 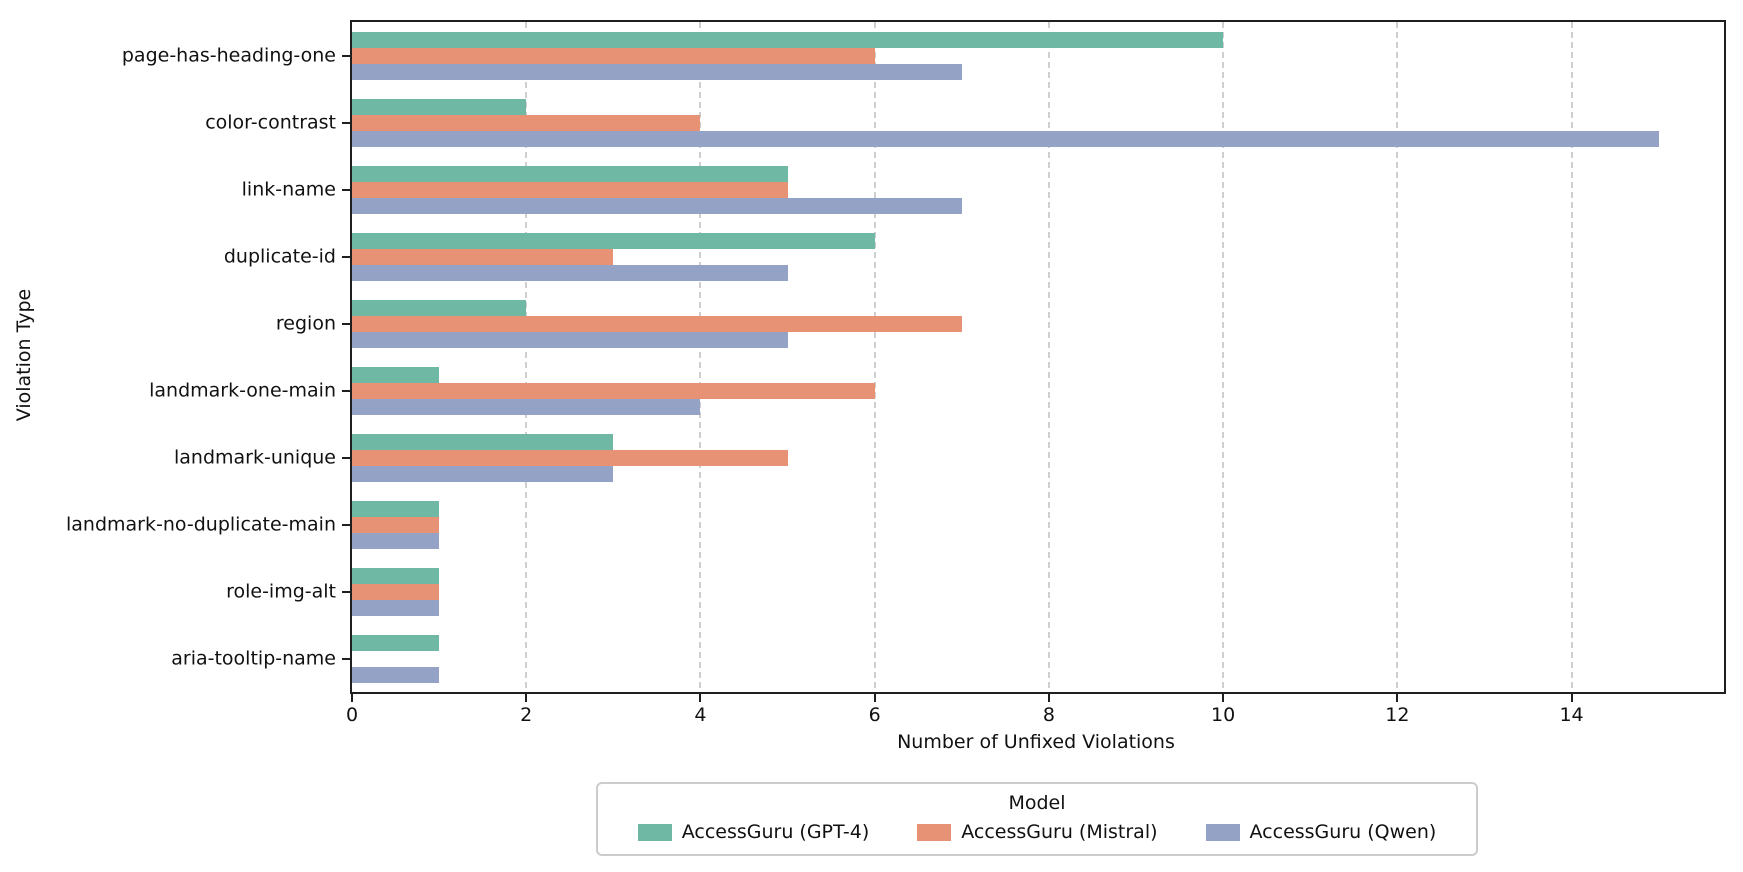 I want to click on x-tick-label: 8, so click(x=1048, y=715).